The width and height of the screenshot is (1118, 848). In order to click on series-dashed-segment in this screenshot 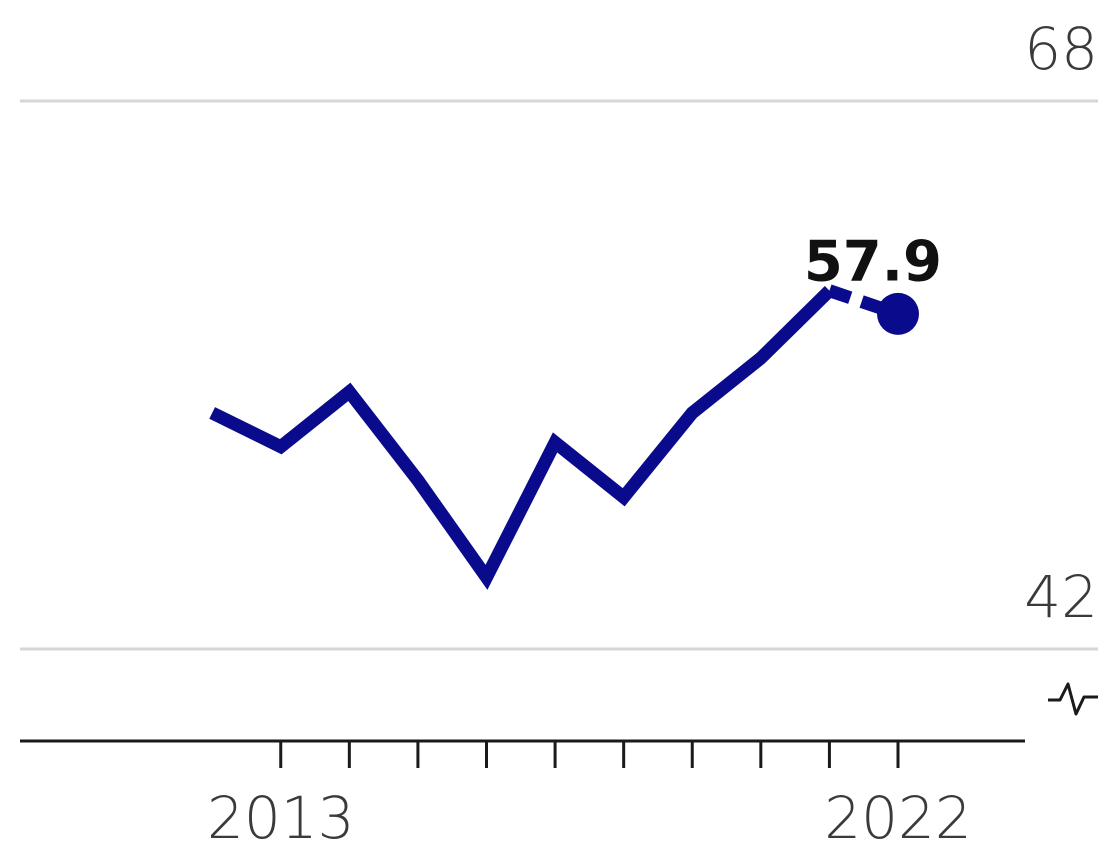, I will do `click(864, 302)`.